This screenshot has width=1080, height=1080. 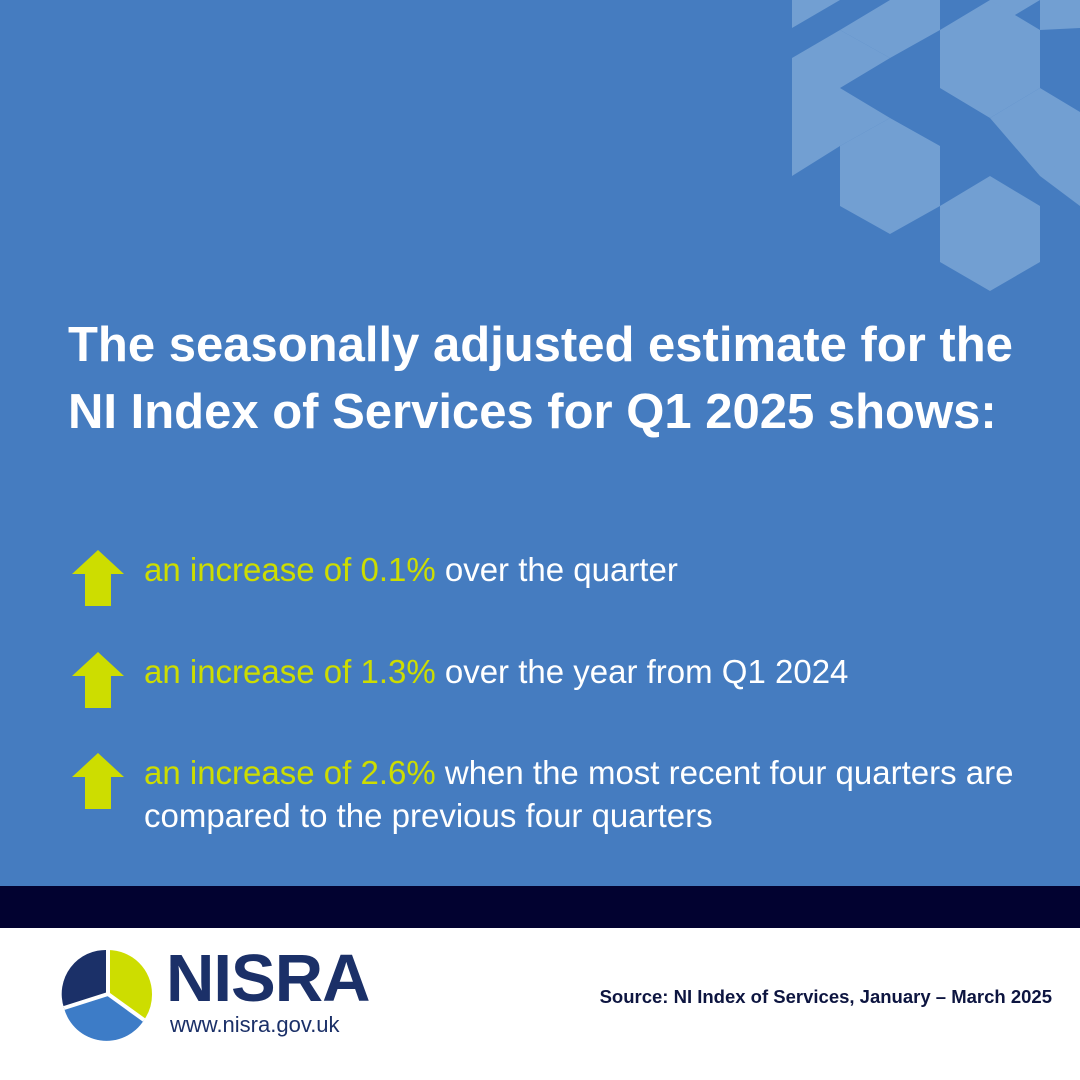 I want to click on stat-text: an increase of 0.1% over the quarter, so click(x=594, y=569).